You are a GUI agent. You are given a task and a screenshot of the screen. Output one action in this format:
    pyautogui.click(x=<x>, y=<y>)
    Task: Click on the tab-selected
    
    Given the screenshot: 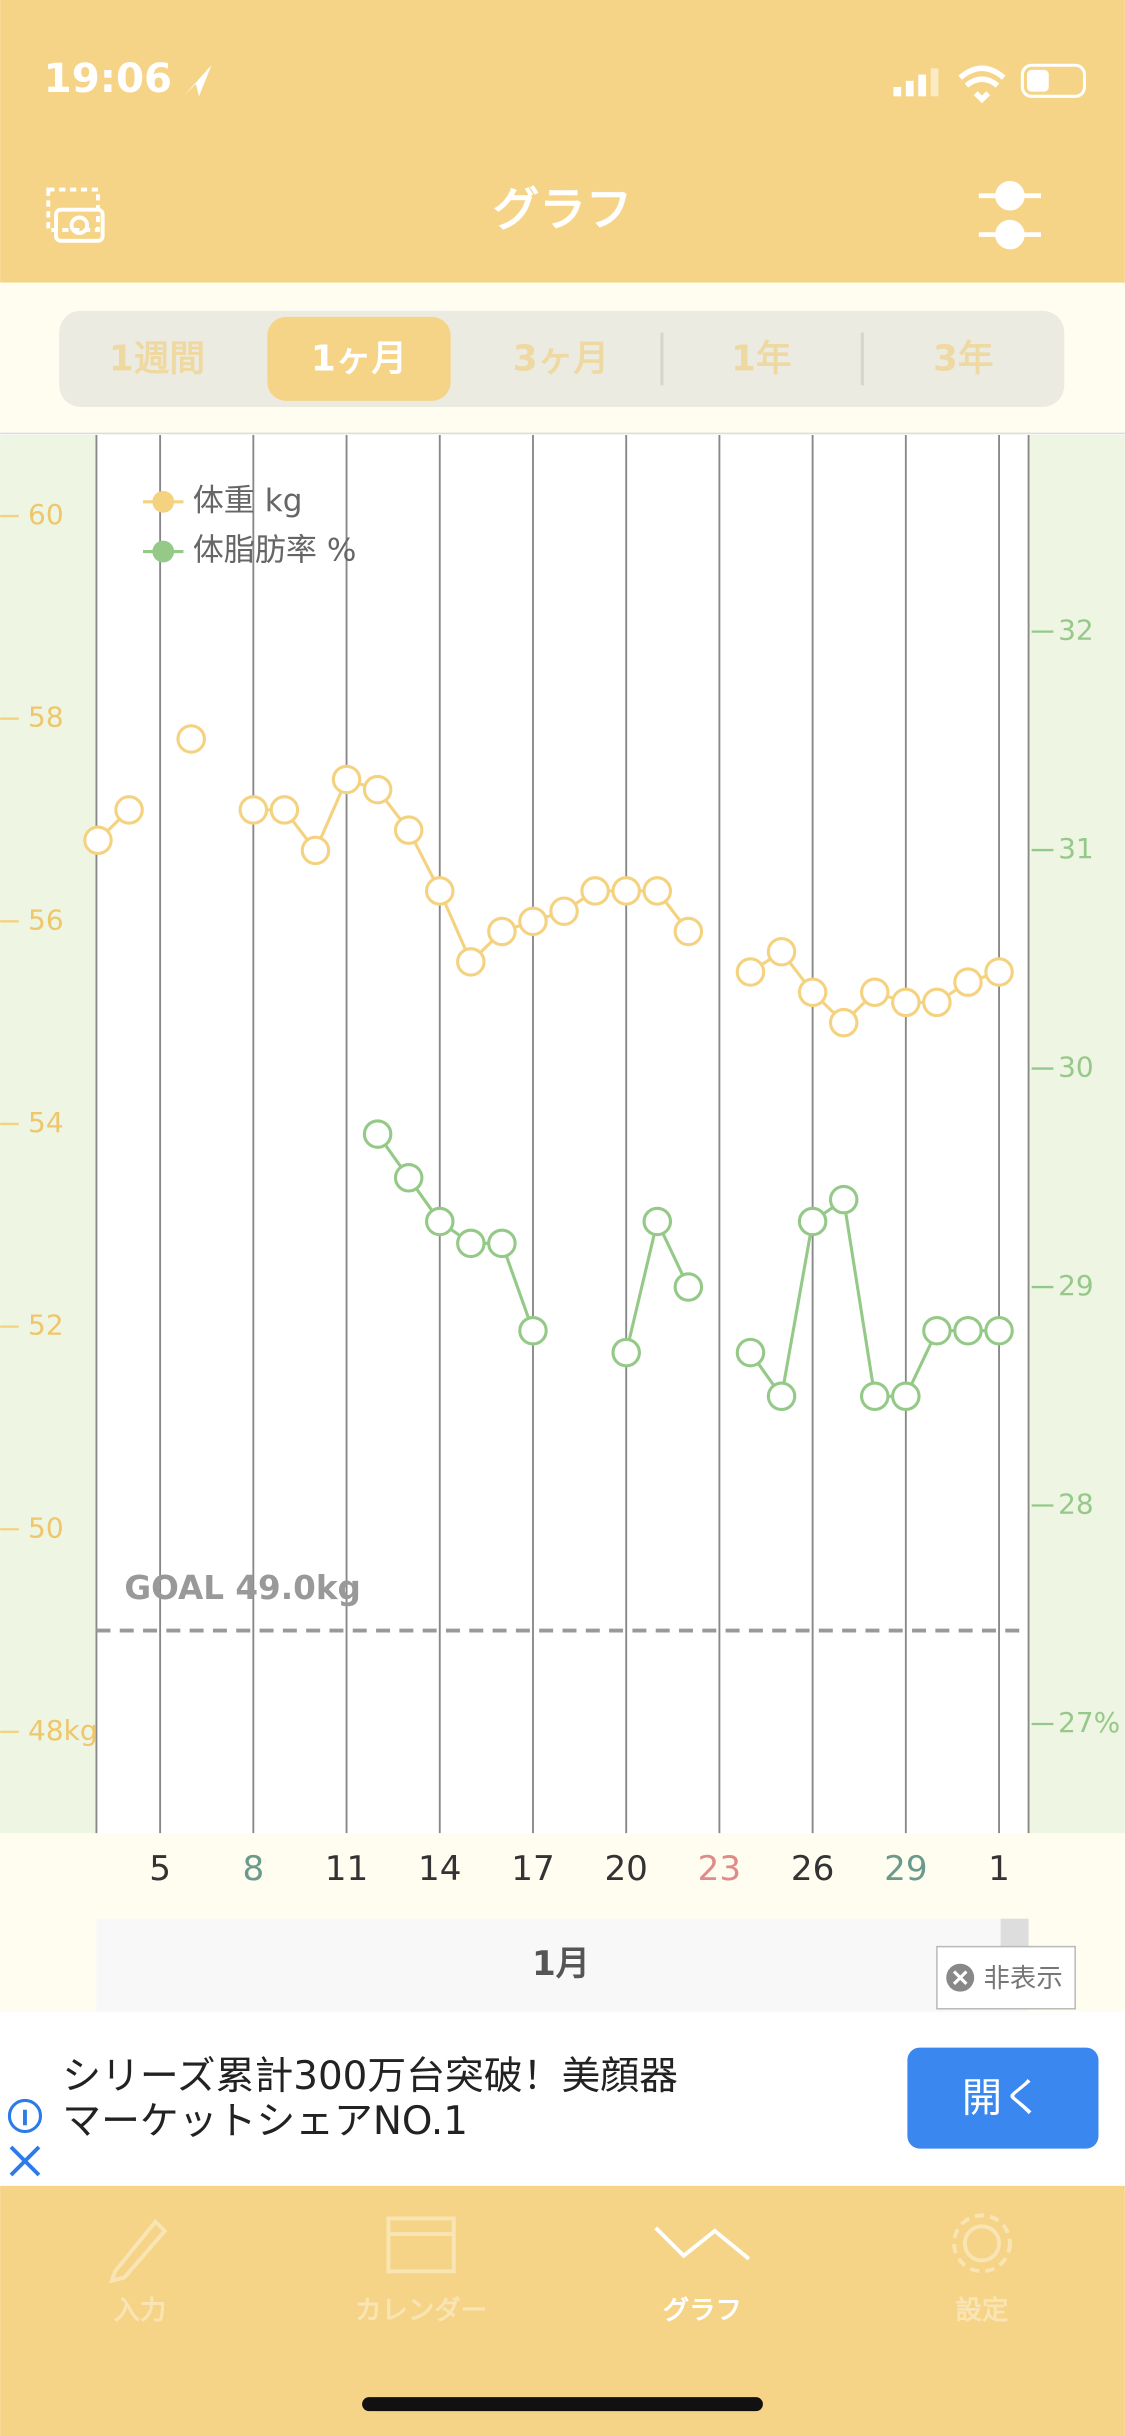 What is the action you would take?
    pyautogui.click(x=359, y=358)
    